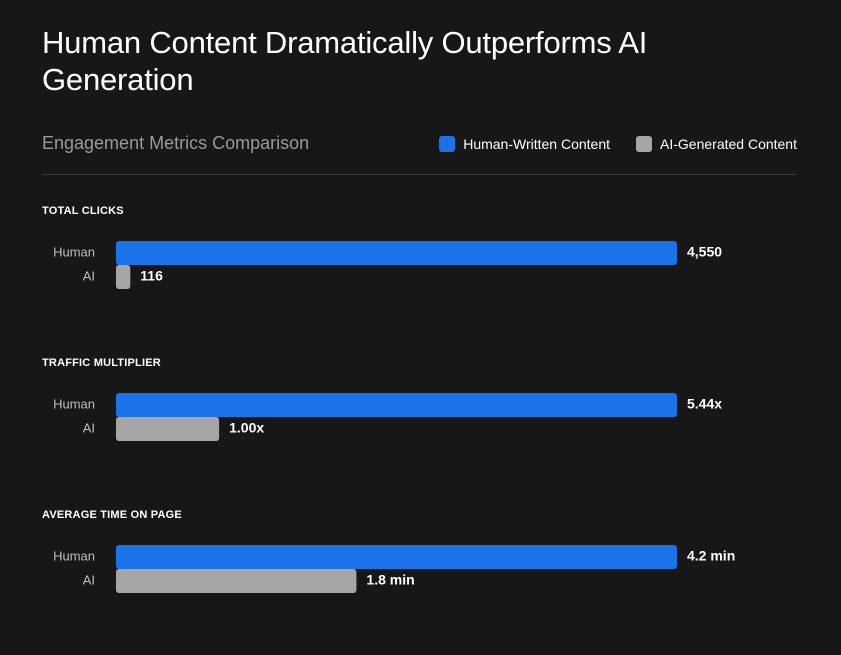 The width and height of the screenshot is (841, 655). What do you see at coordinates (101, 363) in the screenshot?
I see `metric-label-traffic-multiplier: TRAFFIC MULTIPLIER` at bounding box center [101, 363].